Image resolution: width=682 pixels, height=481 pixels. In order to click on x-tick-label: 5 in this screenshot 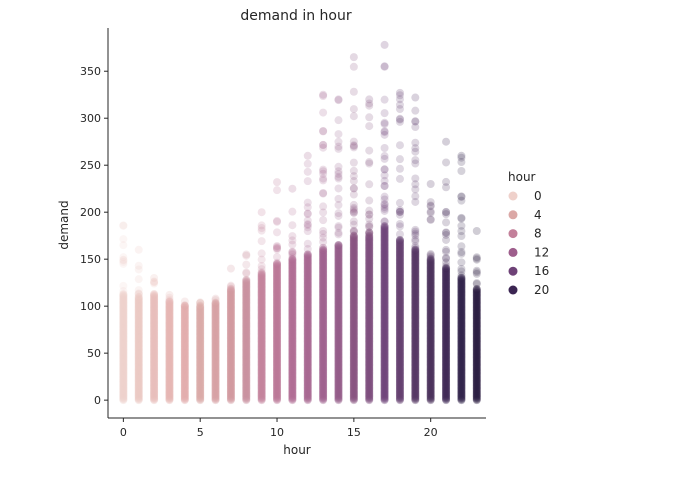, I will do `click(200, 432)`.